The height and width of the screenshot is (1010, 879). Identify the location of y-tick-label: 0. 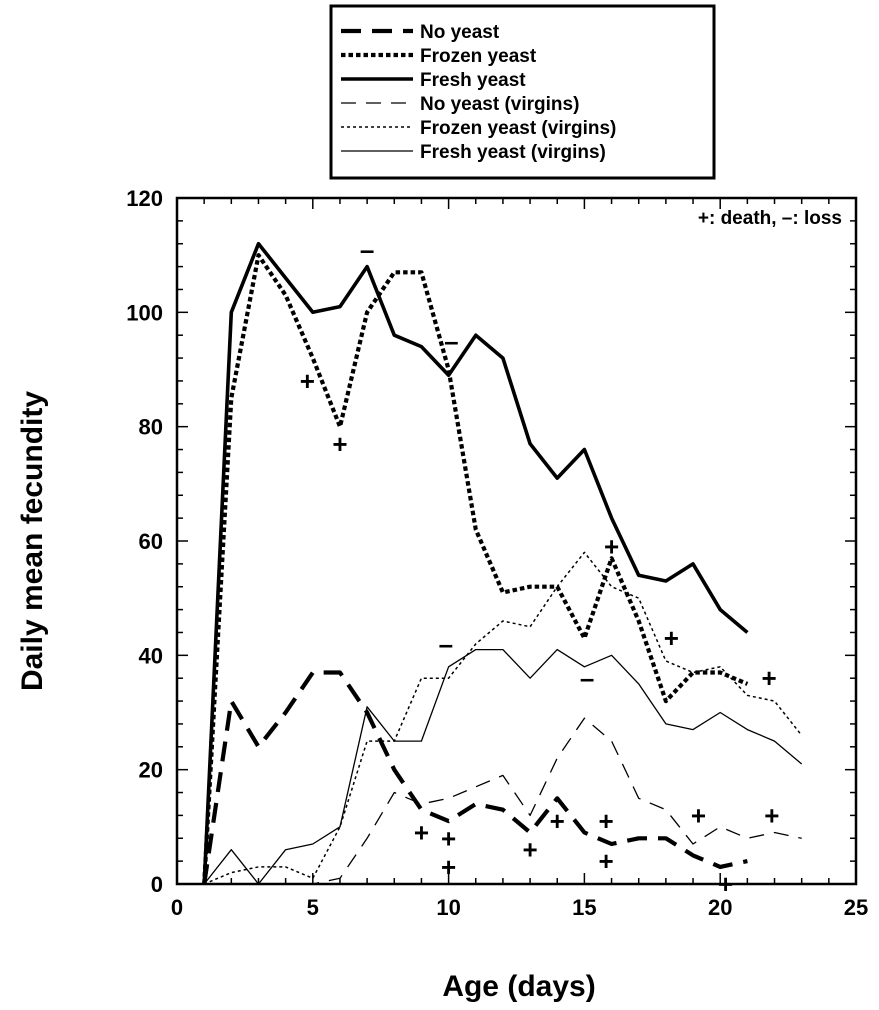
(157, 884).